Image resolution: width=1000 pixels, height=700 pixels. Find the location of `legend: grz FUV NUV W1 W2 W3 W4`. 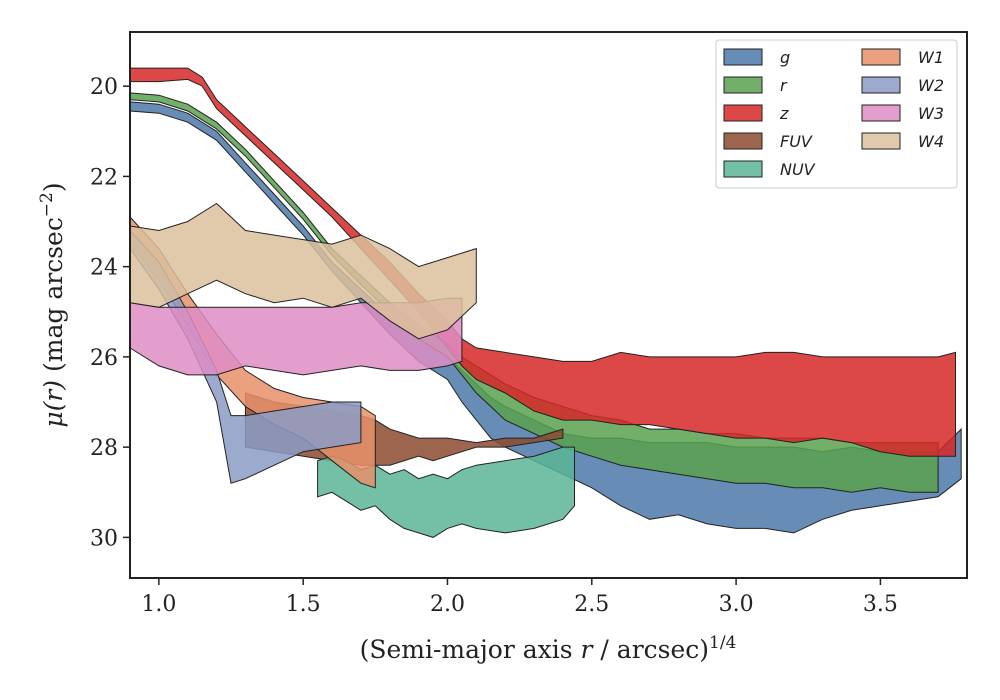

legend: grz FUV NUV W1 W2 W3 W4 is located at coordinates (836, 114).